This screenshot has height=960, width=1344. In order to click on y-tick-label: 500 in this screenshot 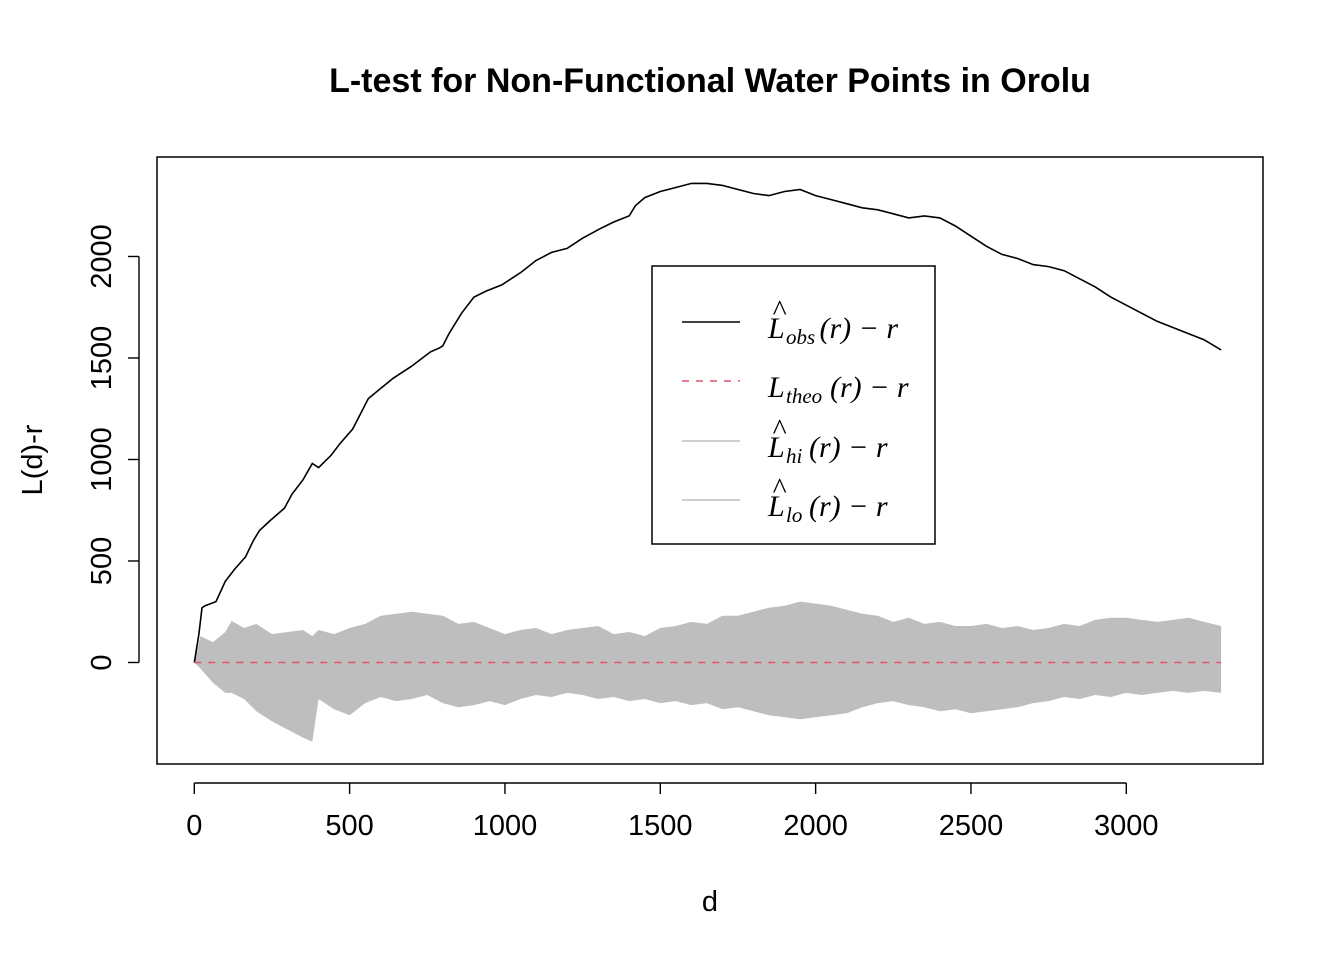, I will do `click(102, 561)`.